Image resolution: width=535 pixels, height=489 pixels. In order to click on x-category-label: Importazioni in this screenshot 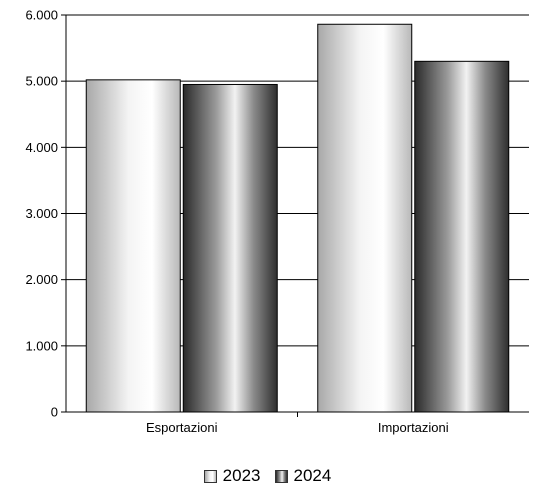, I will do `click(413, 427)`.